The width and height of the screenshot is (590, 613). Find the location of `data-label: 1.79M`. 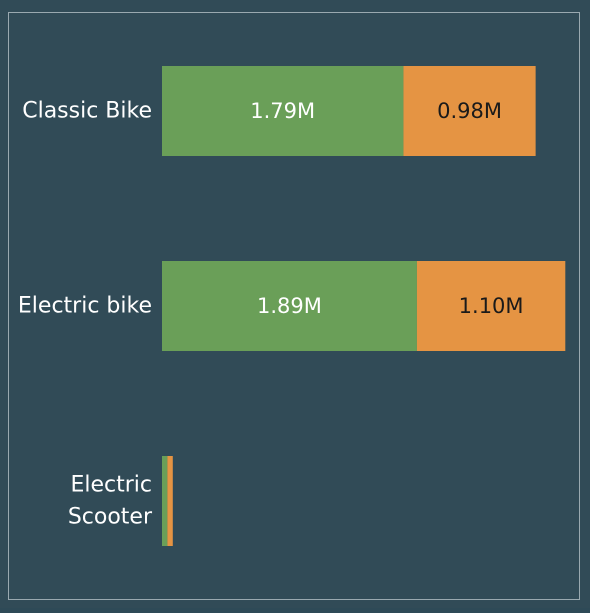

data-label: 1.79M is located at coordinates (282, 111).